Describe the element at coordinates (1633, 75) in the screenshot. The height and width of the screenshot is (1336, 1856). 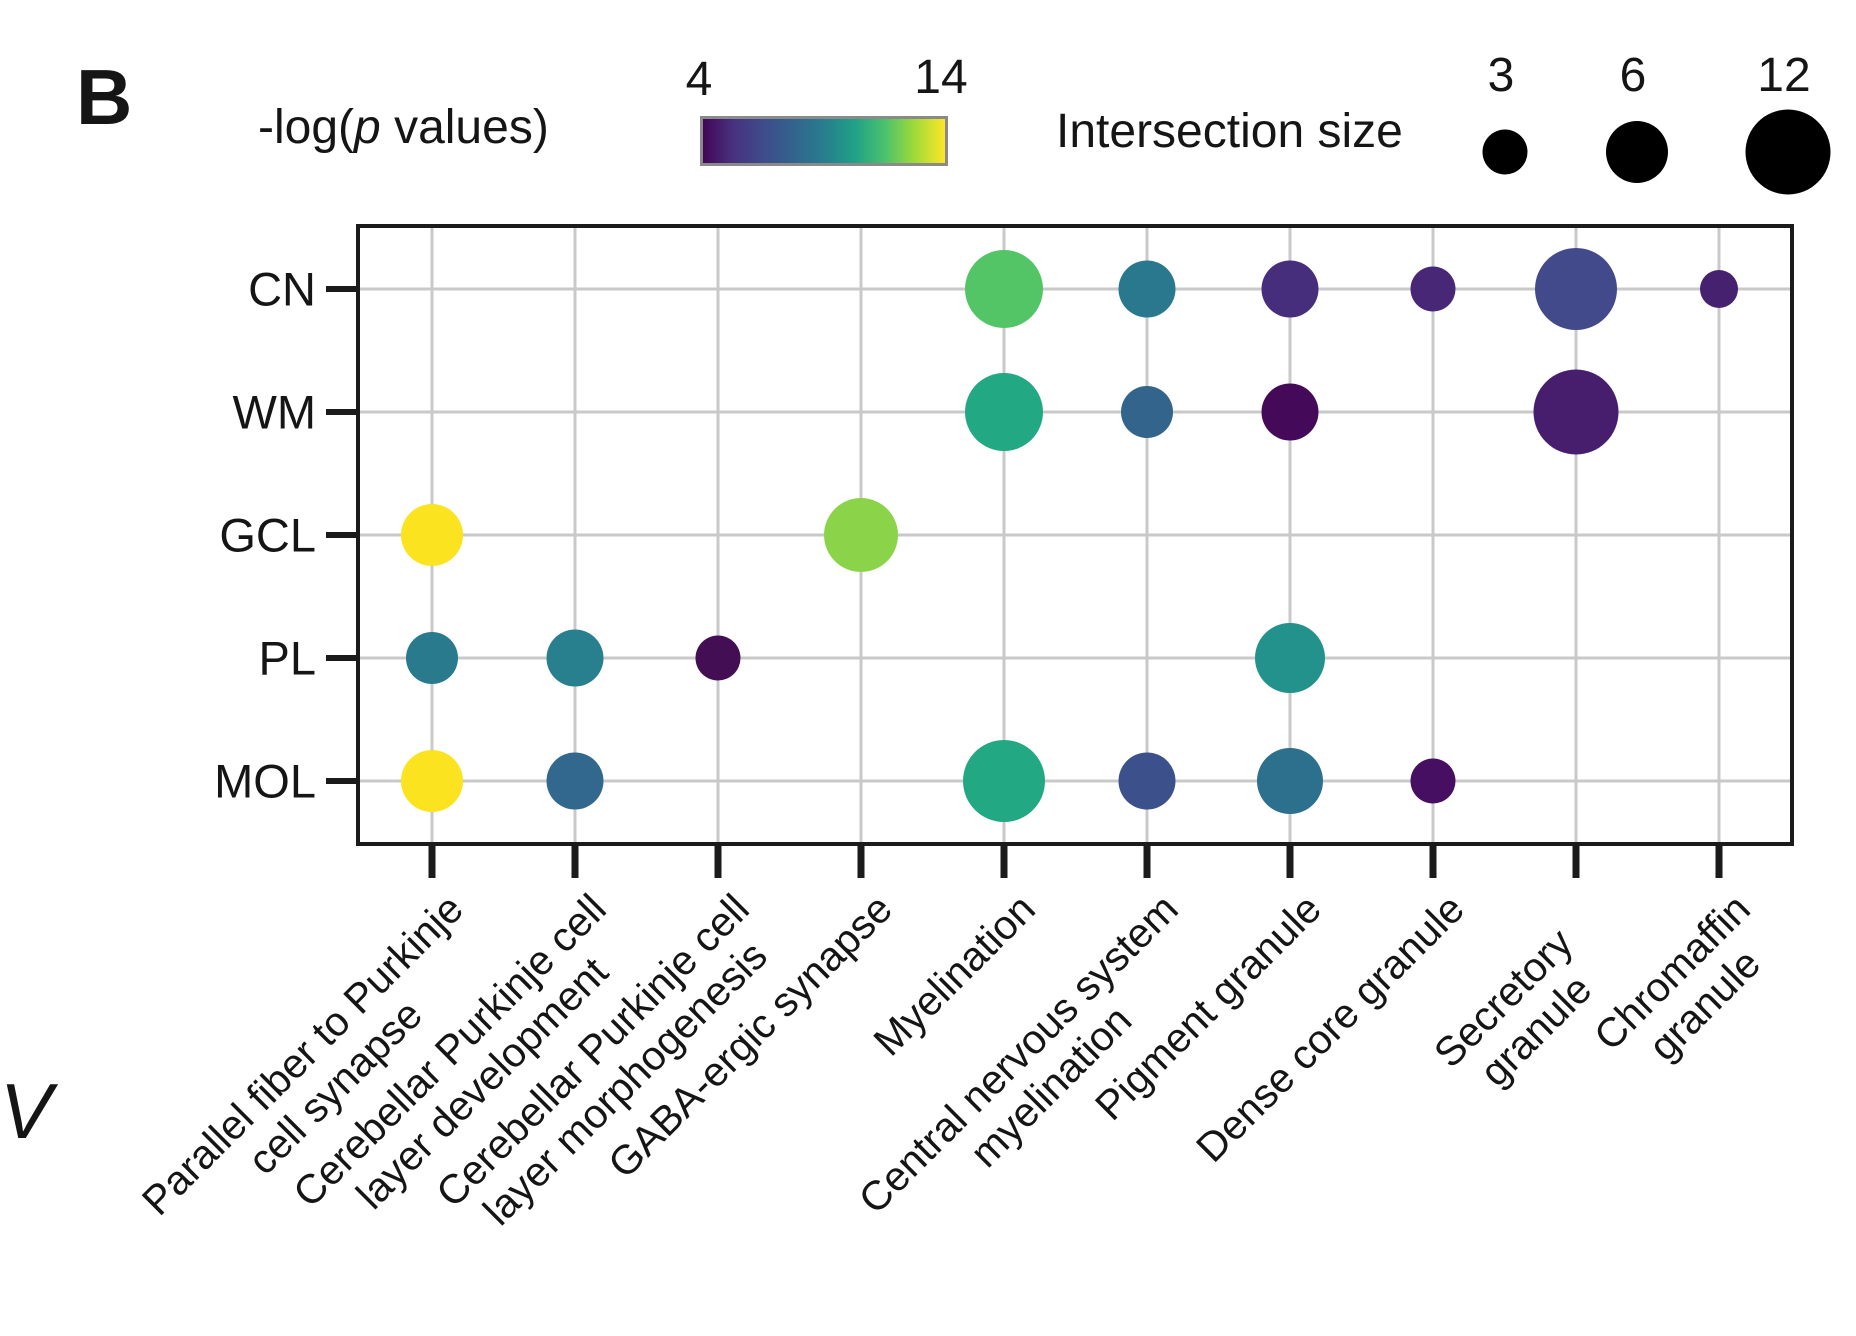
I see `size-legend-value: 6` at that location.